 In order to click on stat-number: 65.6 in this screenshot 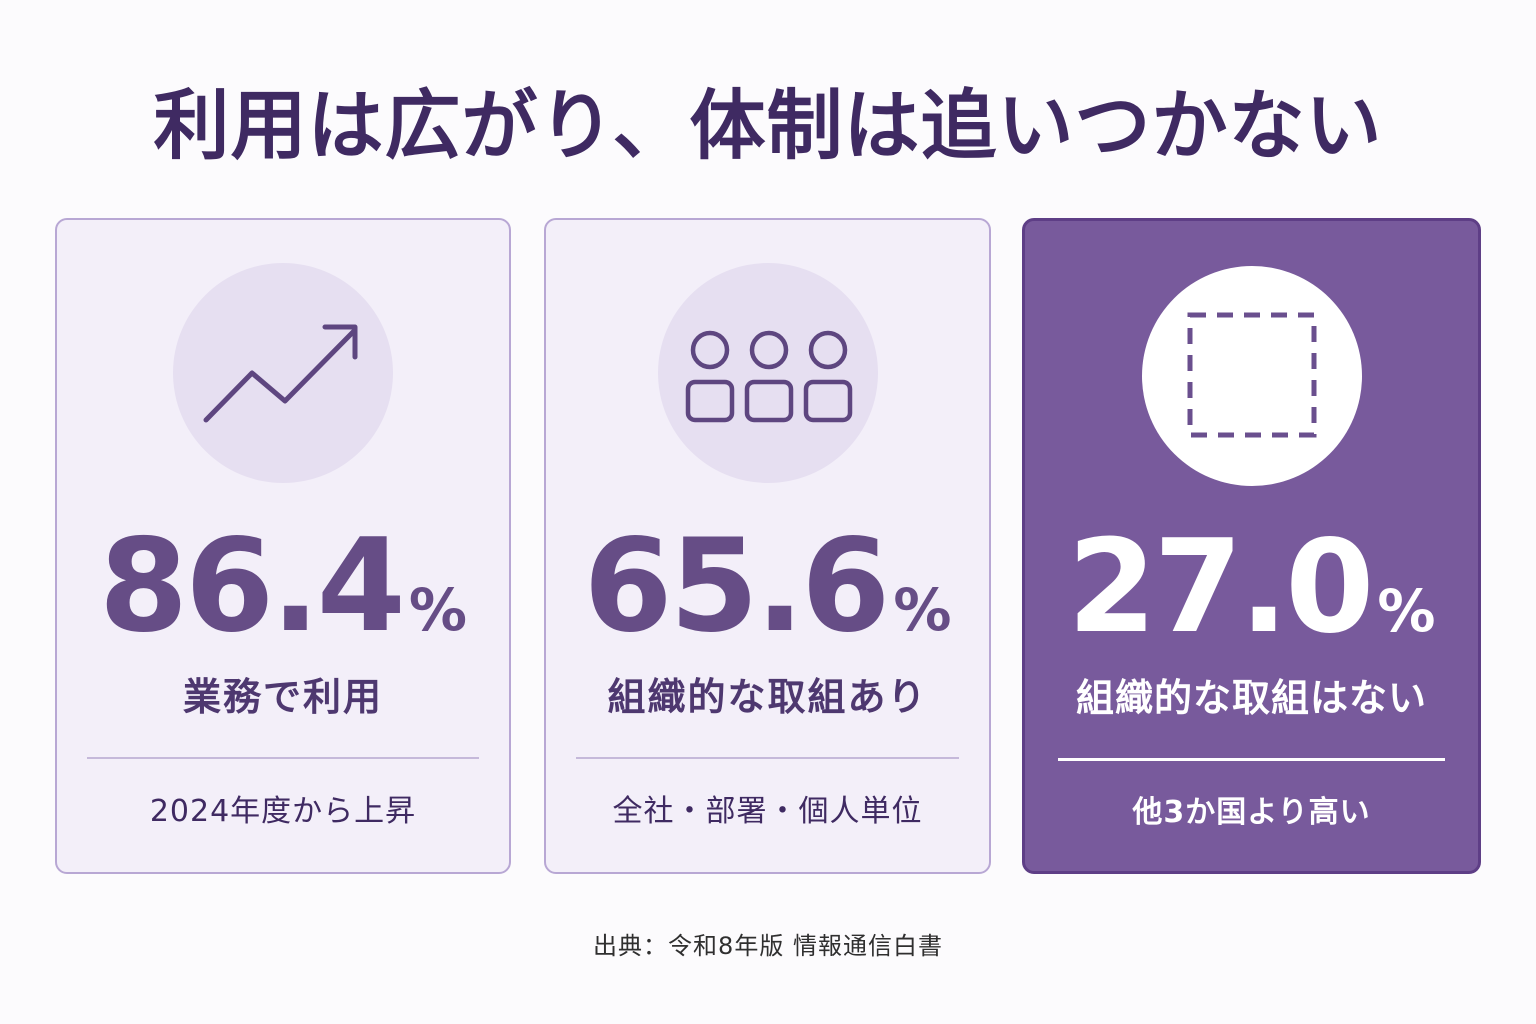, I will do `click(737, 586)`.